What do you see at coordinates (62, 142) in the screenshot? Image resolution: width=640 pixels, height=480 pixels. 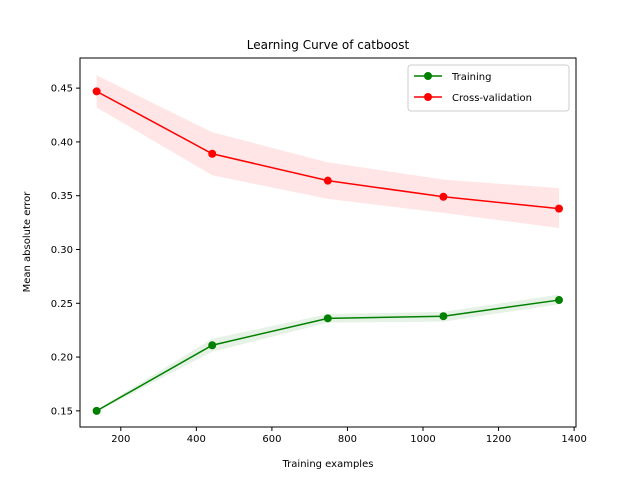 I see `y-tick-label: 0.40` at bounding box center [62, 142].